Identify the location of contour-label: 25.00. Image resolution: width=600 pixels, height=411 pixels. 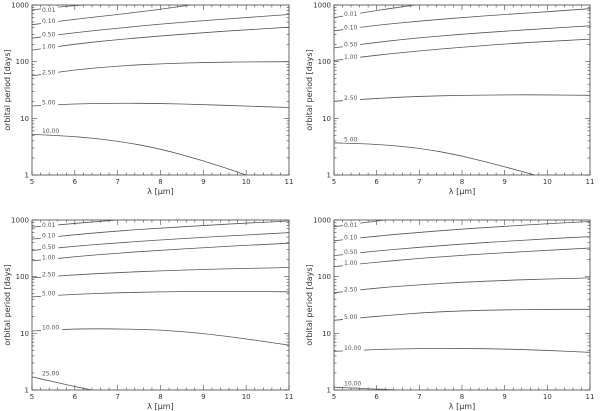
(50, 373).